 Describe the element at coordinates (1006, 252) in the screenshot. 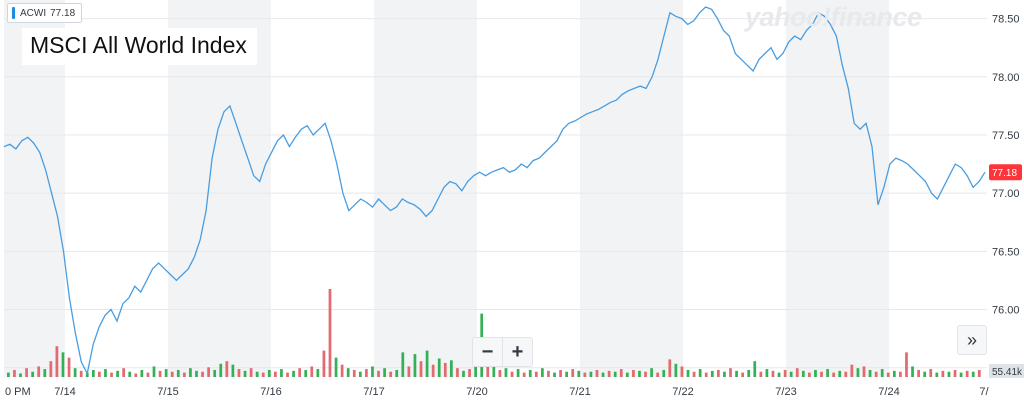

I see `y-tick-label: 76.50` at that location.